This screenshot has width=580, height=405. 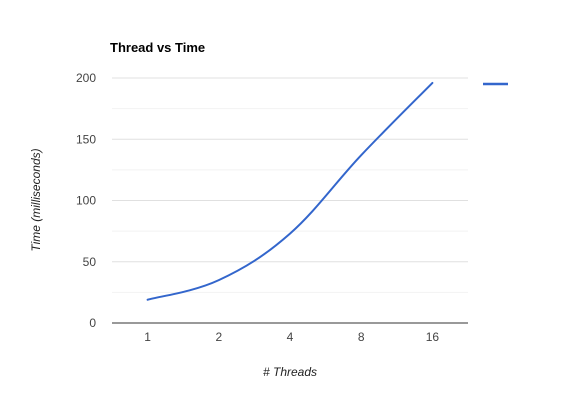 I want to click on y-tick-label: 50, so click(x=90, y=262).